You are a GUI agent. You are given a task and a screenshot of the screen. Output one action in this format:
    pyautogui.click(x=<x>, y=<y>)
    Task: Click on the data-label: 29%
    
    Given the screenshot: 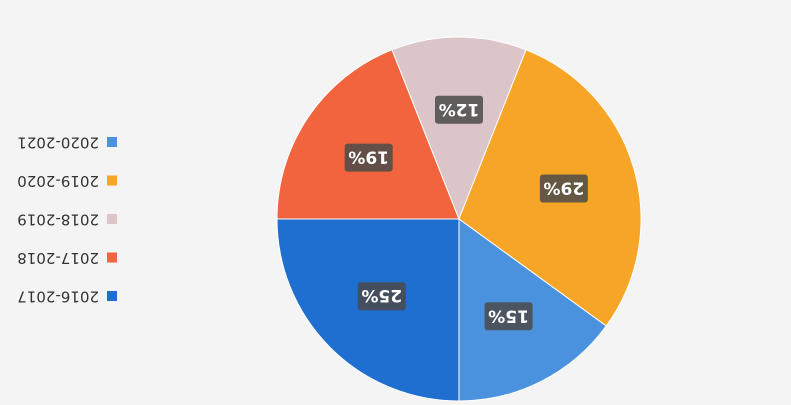 What is the action you would take?
    pyautogui.click(x=564, y=188)
    